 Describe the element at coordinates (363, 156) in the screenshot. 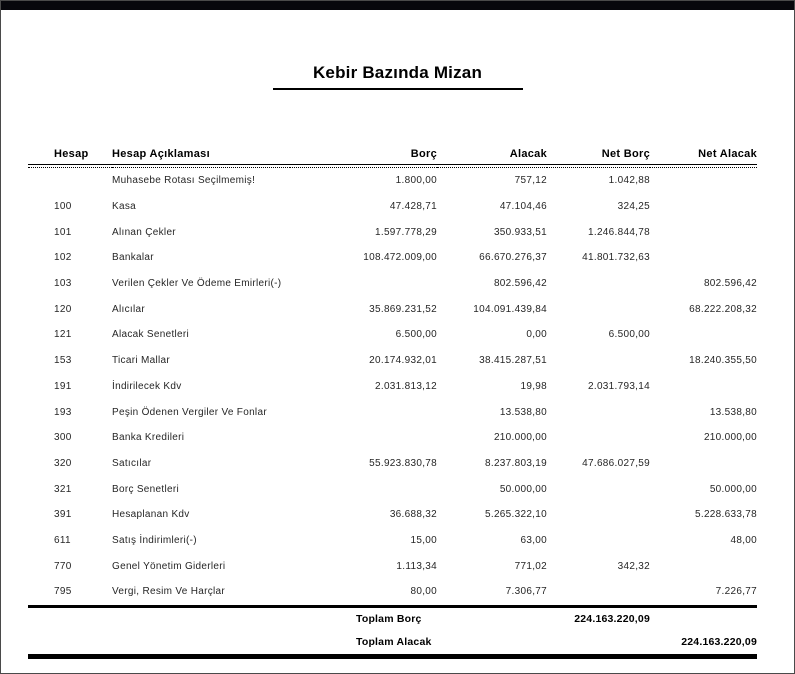

I see `column-header-borc: Borç` at that location.